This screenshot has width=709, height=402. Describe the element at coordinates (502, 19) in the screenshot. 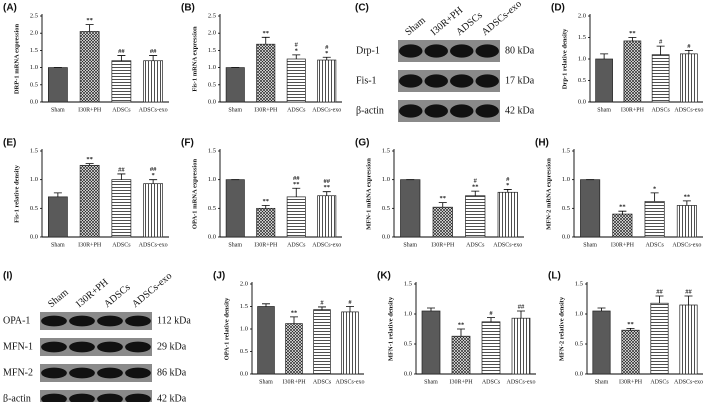

I see `lane-label: ADSCs-exo` at that location.